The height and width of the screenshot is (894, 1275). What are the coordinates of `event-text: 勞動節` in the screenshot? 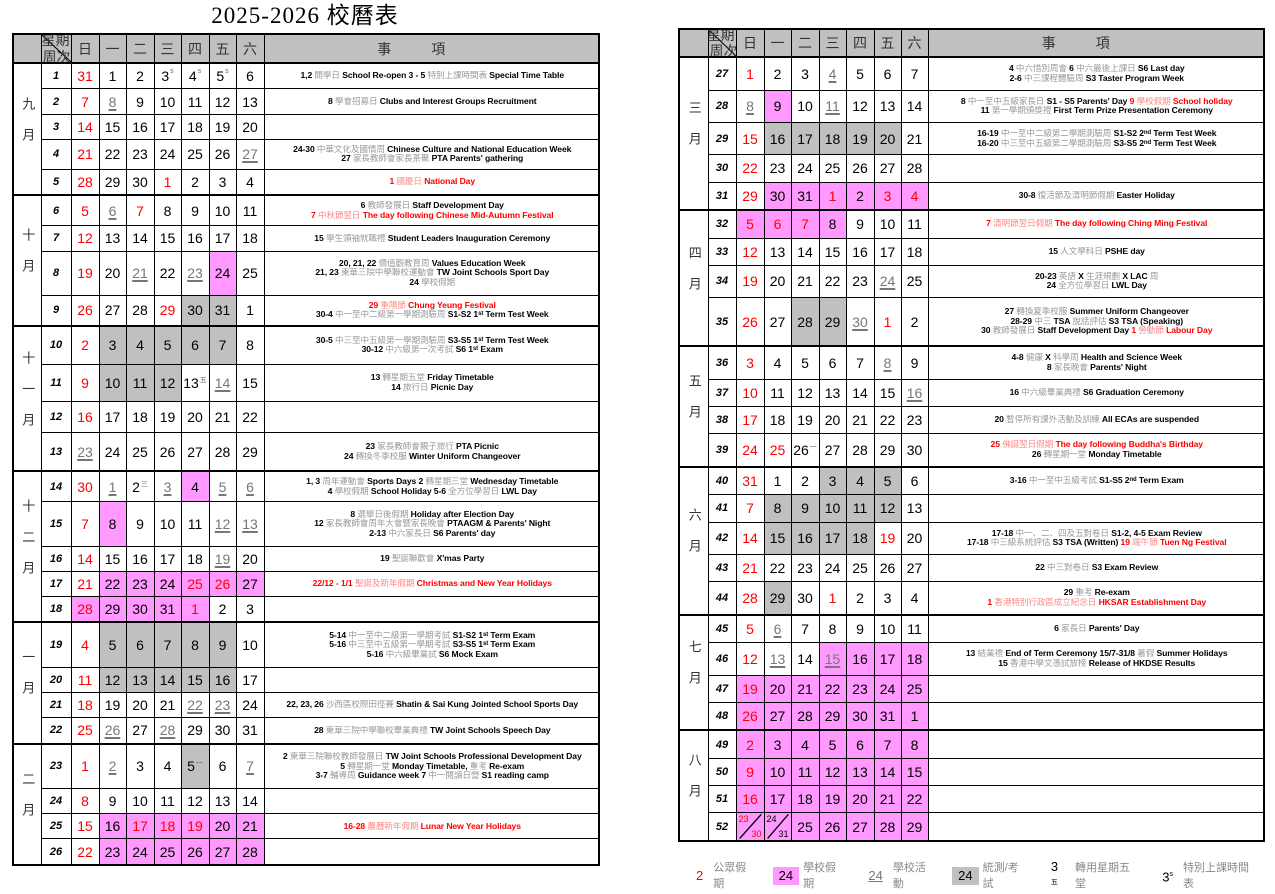 It's located at (1152, 331).